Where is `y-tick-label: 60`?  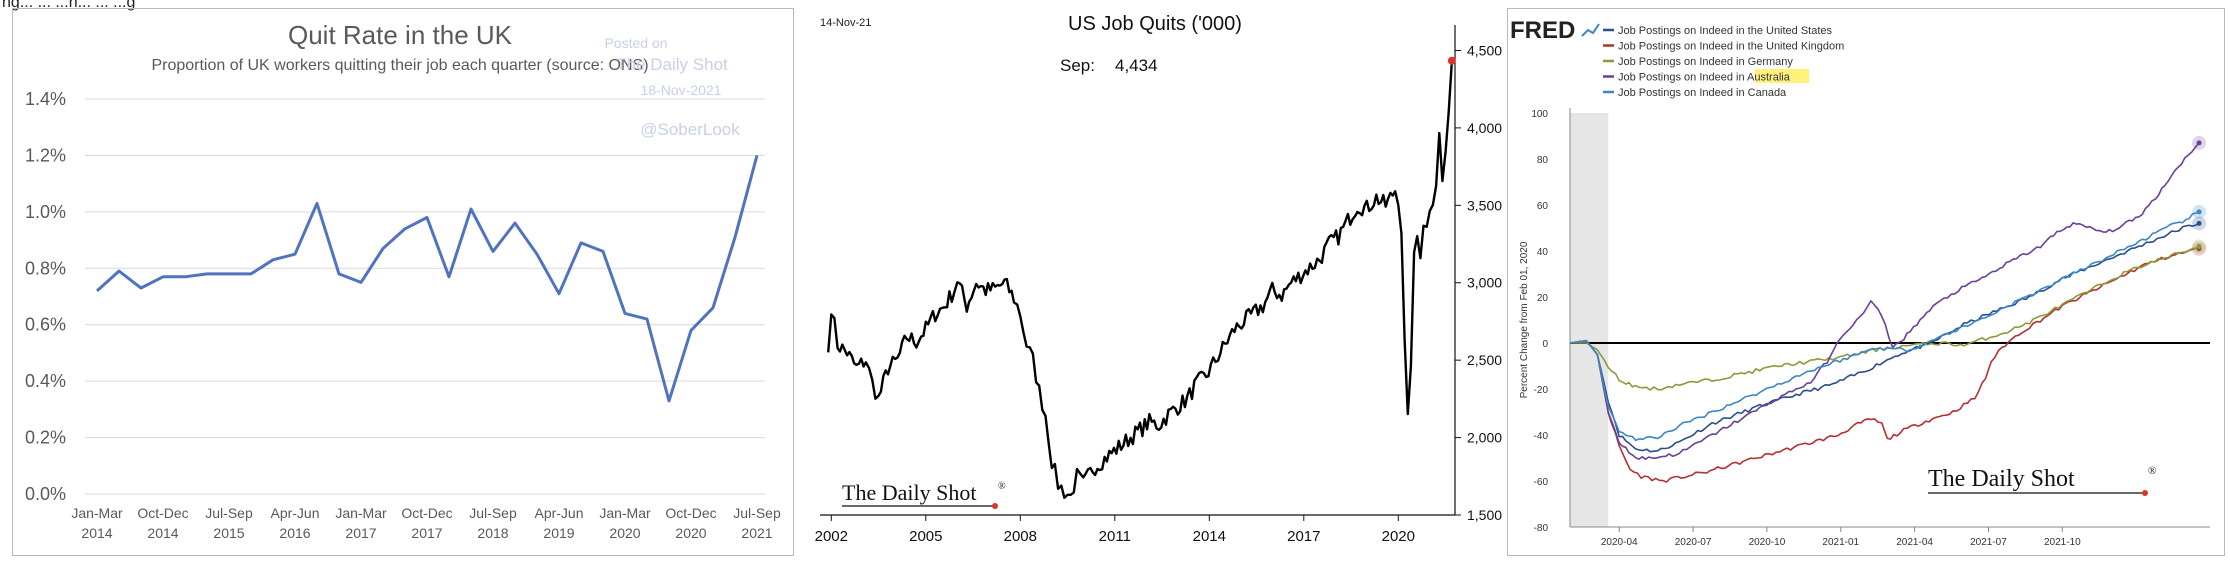
y-tick-label: 60 is located at coordinates (1543, 206).